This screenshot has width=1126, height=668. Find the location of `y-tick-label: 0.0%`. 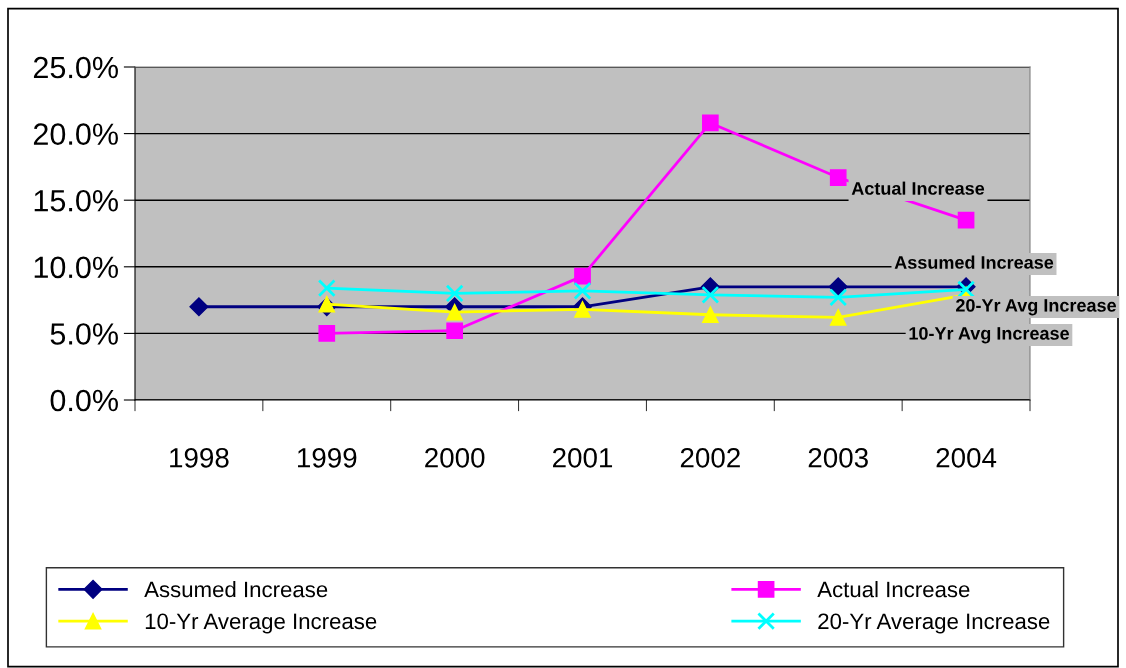

y-tick-label: 0.0% is located at coordinates (84, 400).